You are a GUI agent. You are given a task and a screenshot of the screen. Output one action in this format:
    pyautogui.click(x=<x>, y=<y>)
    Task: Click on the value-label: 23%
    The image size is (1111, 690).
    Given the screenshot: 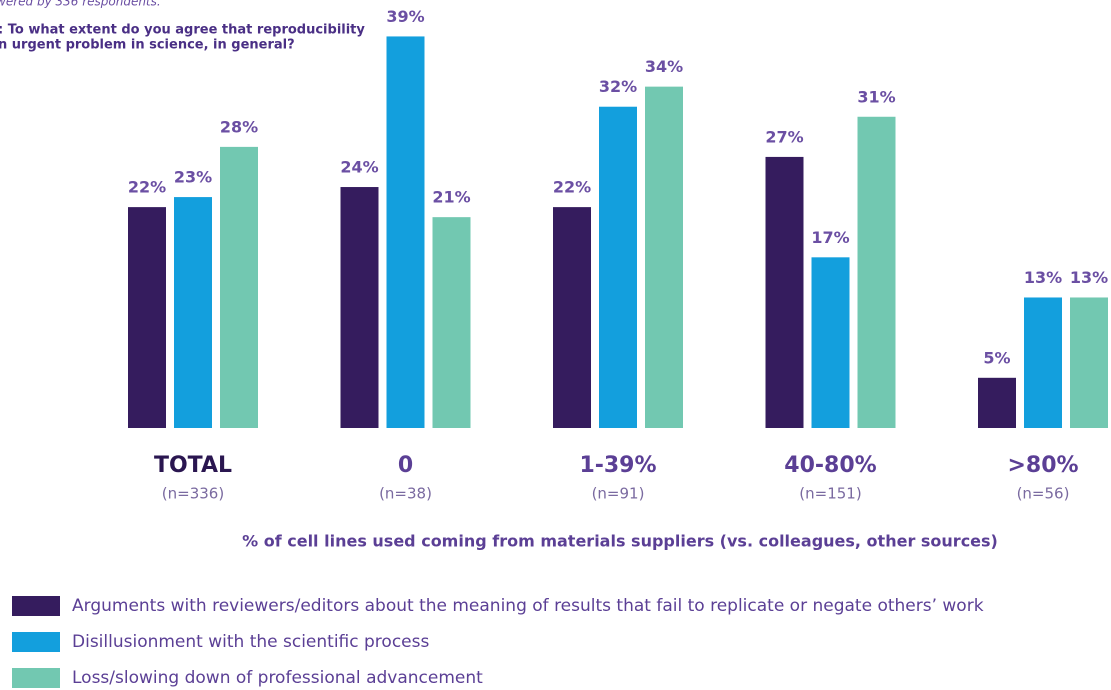 What is the action you would take?
    pyautogui.click(x=193, y=177)
    